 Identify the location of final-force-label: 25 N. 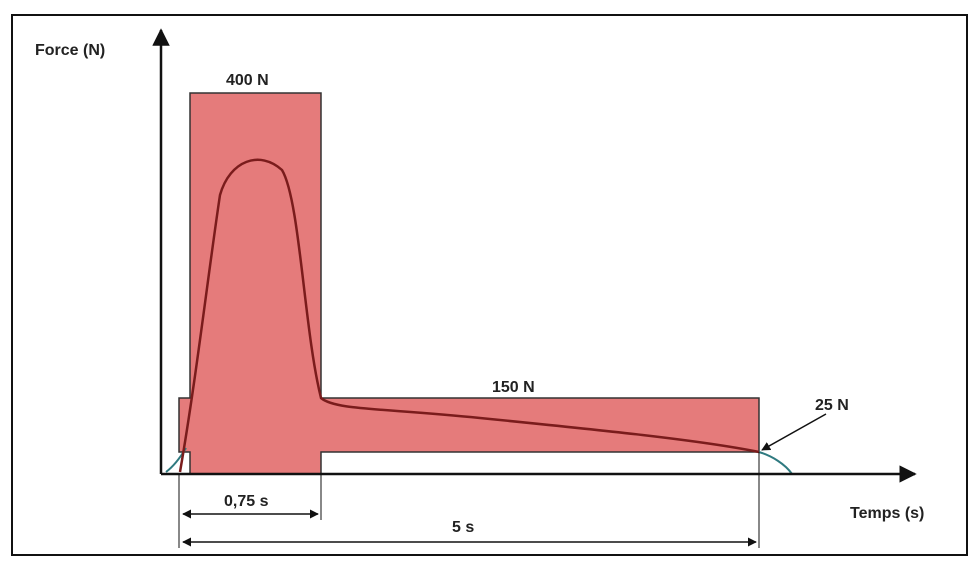
(832, 405).